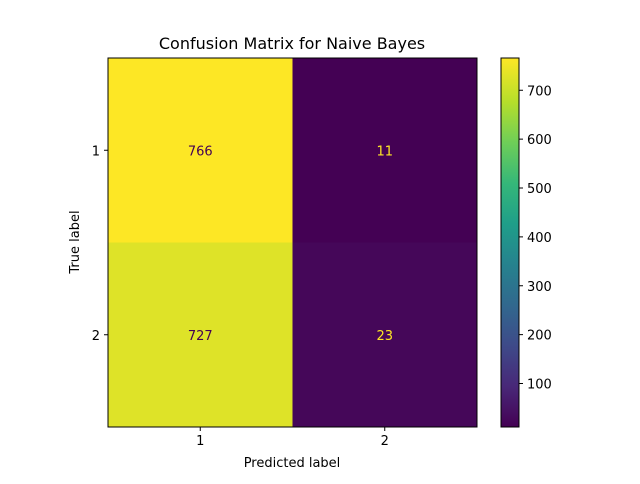 The image size is (640, 484). I want to click on cell-value-label: 11, so click(384, 151).